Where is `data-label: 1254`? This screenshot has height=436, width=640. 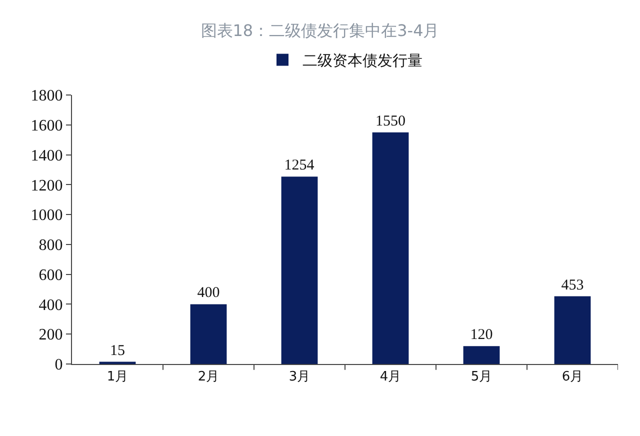
data-label: 1254 is located at coordinates (299, 166).